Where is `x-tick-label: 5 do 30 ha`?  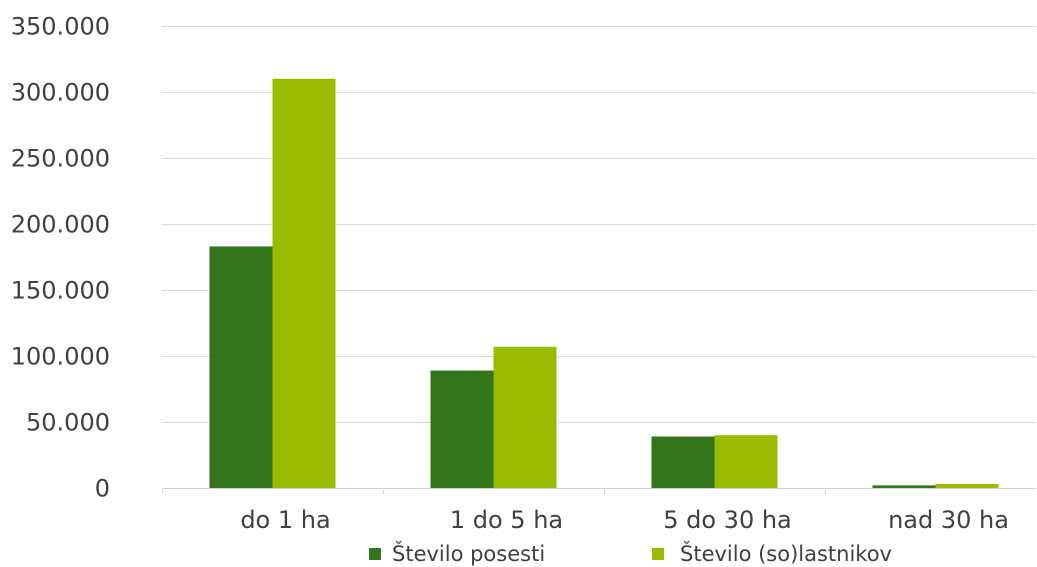 x-tick-label: 5 do 30 ha is located at coordinates (727, 520).